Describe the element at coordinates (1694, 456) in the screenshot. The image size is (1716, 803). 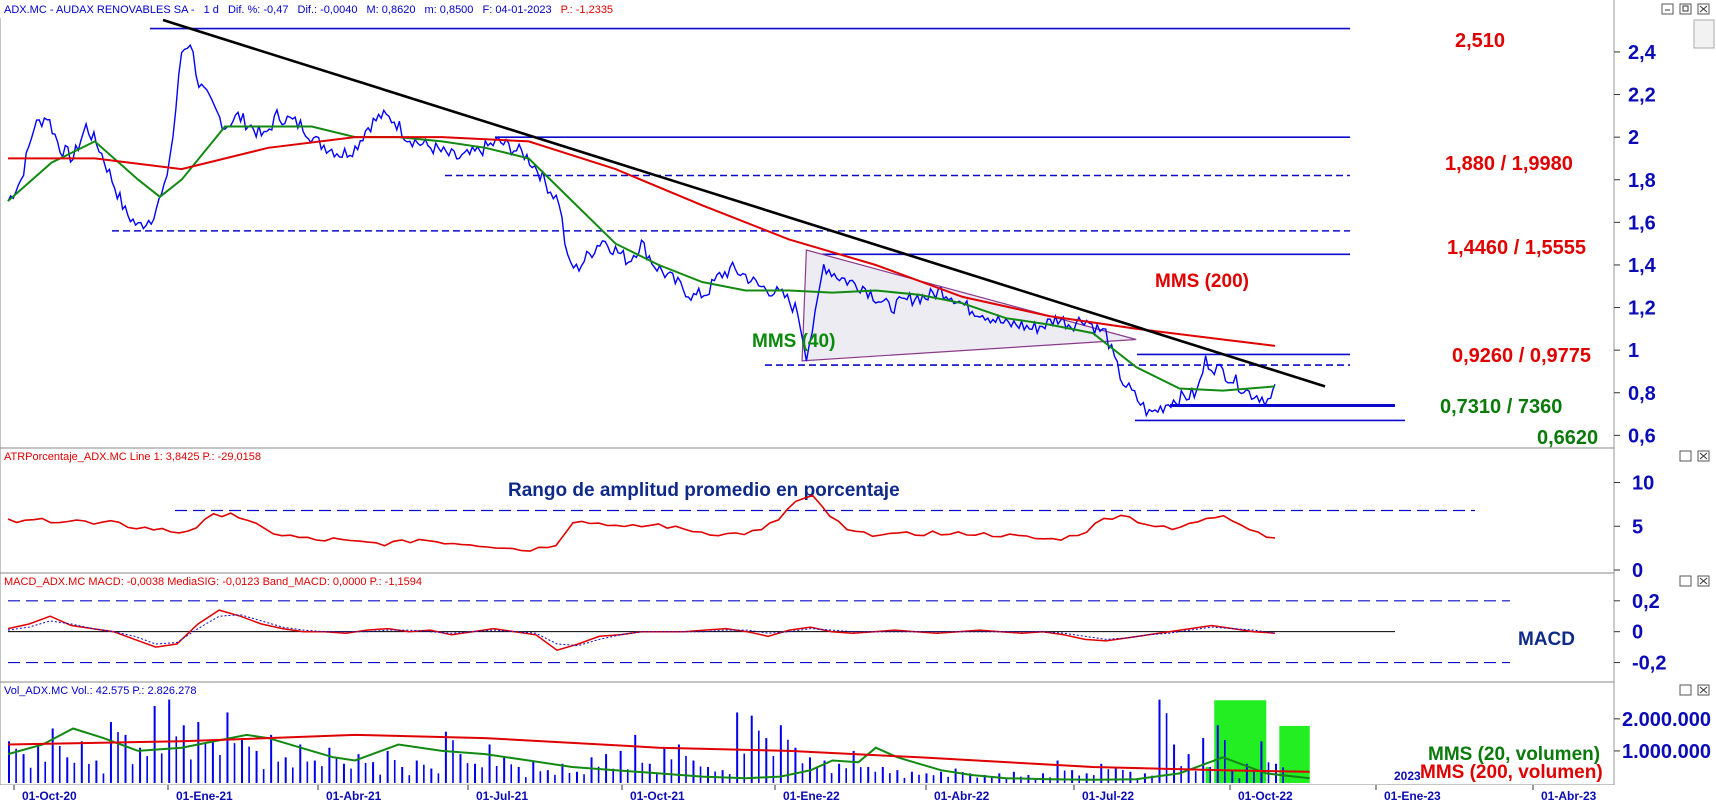
I see `atr-window-buttons` at that location.